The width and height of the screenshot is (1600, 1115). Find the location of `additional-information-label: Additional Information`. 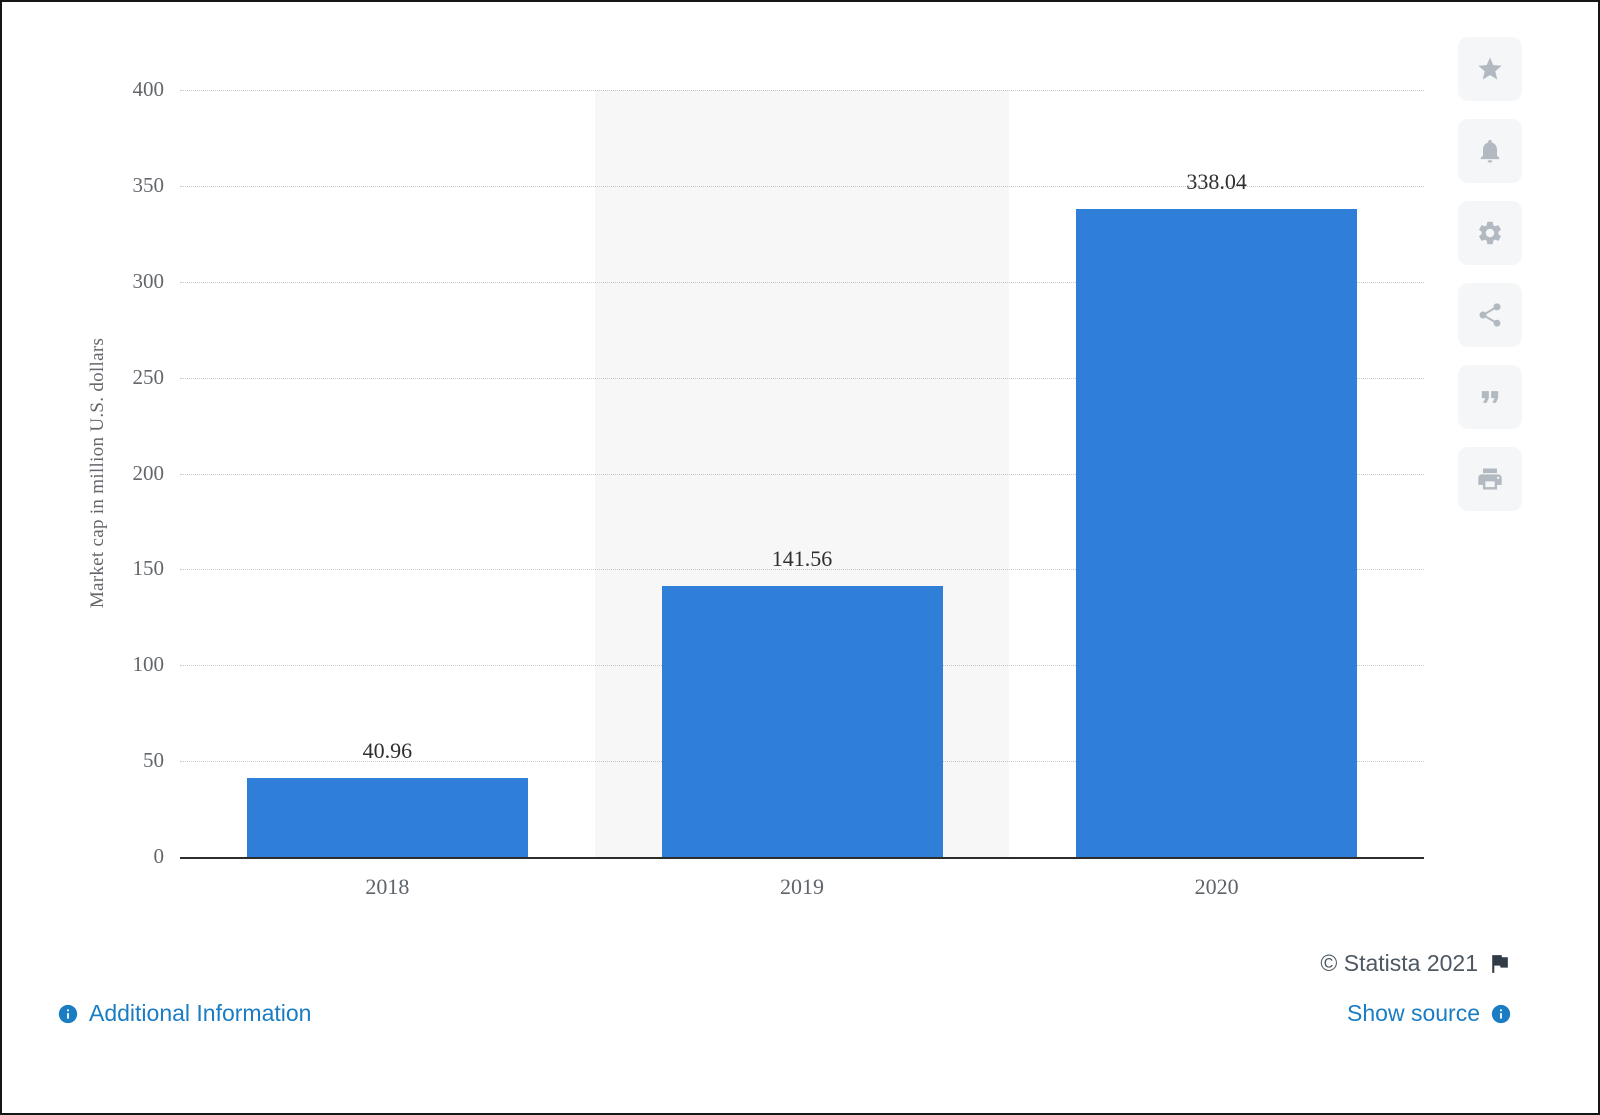

additional-information-label: Additional Information is located at coordinates (200, 1013).